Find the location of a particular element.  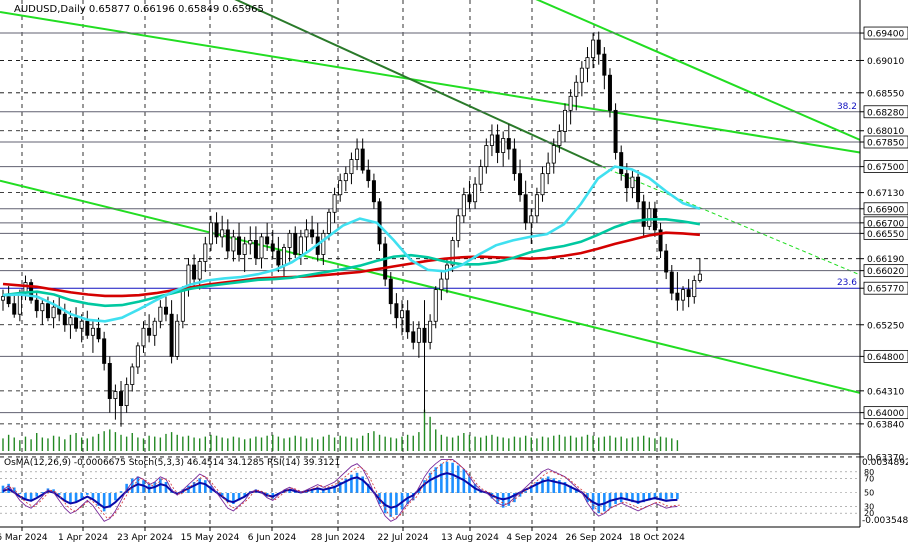

oscillator-level-label: 20 is located at coordinates (869, 513).